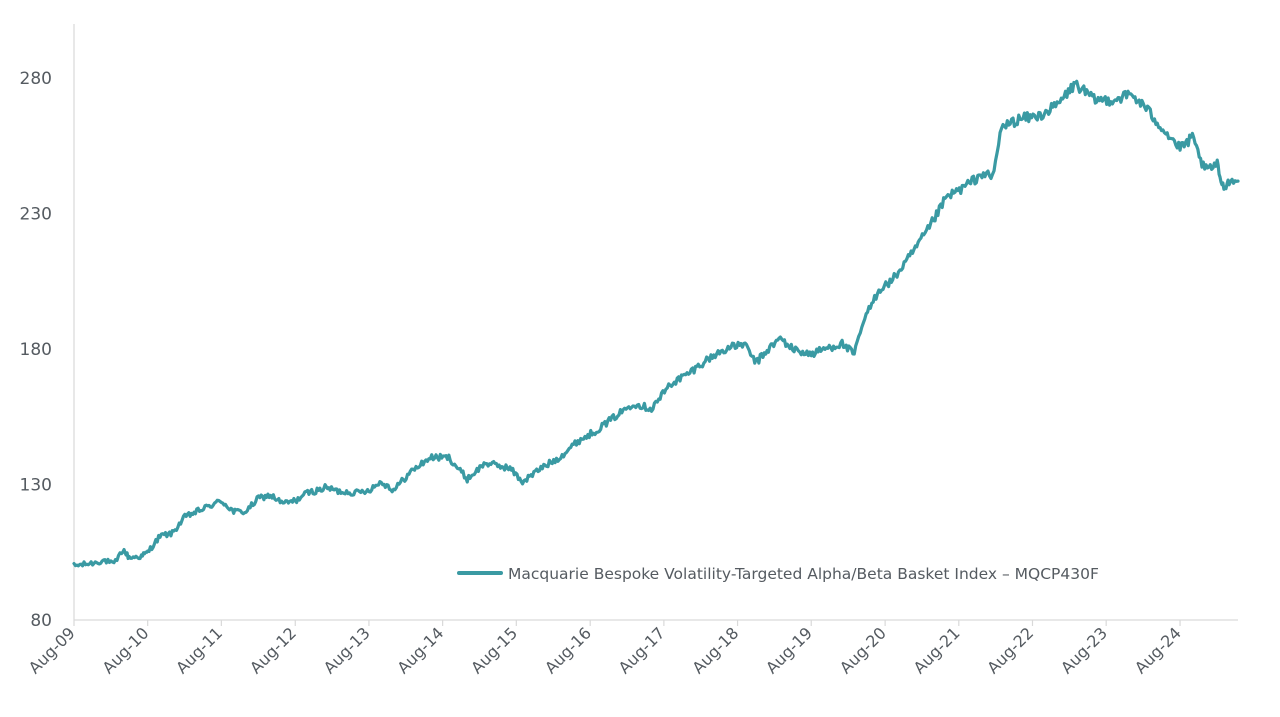  Describe the element at coordinates (347, 650) in the screenshot. I see `x-tick-label: Aug-13` at that location.